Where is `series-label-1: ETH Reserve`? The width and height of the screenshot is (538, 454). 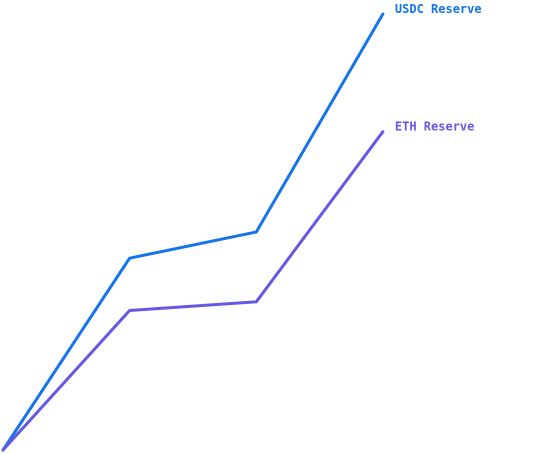 series-label-1: ETH Reserve is located at coordinates (434, 127).